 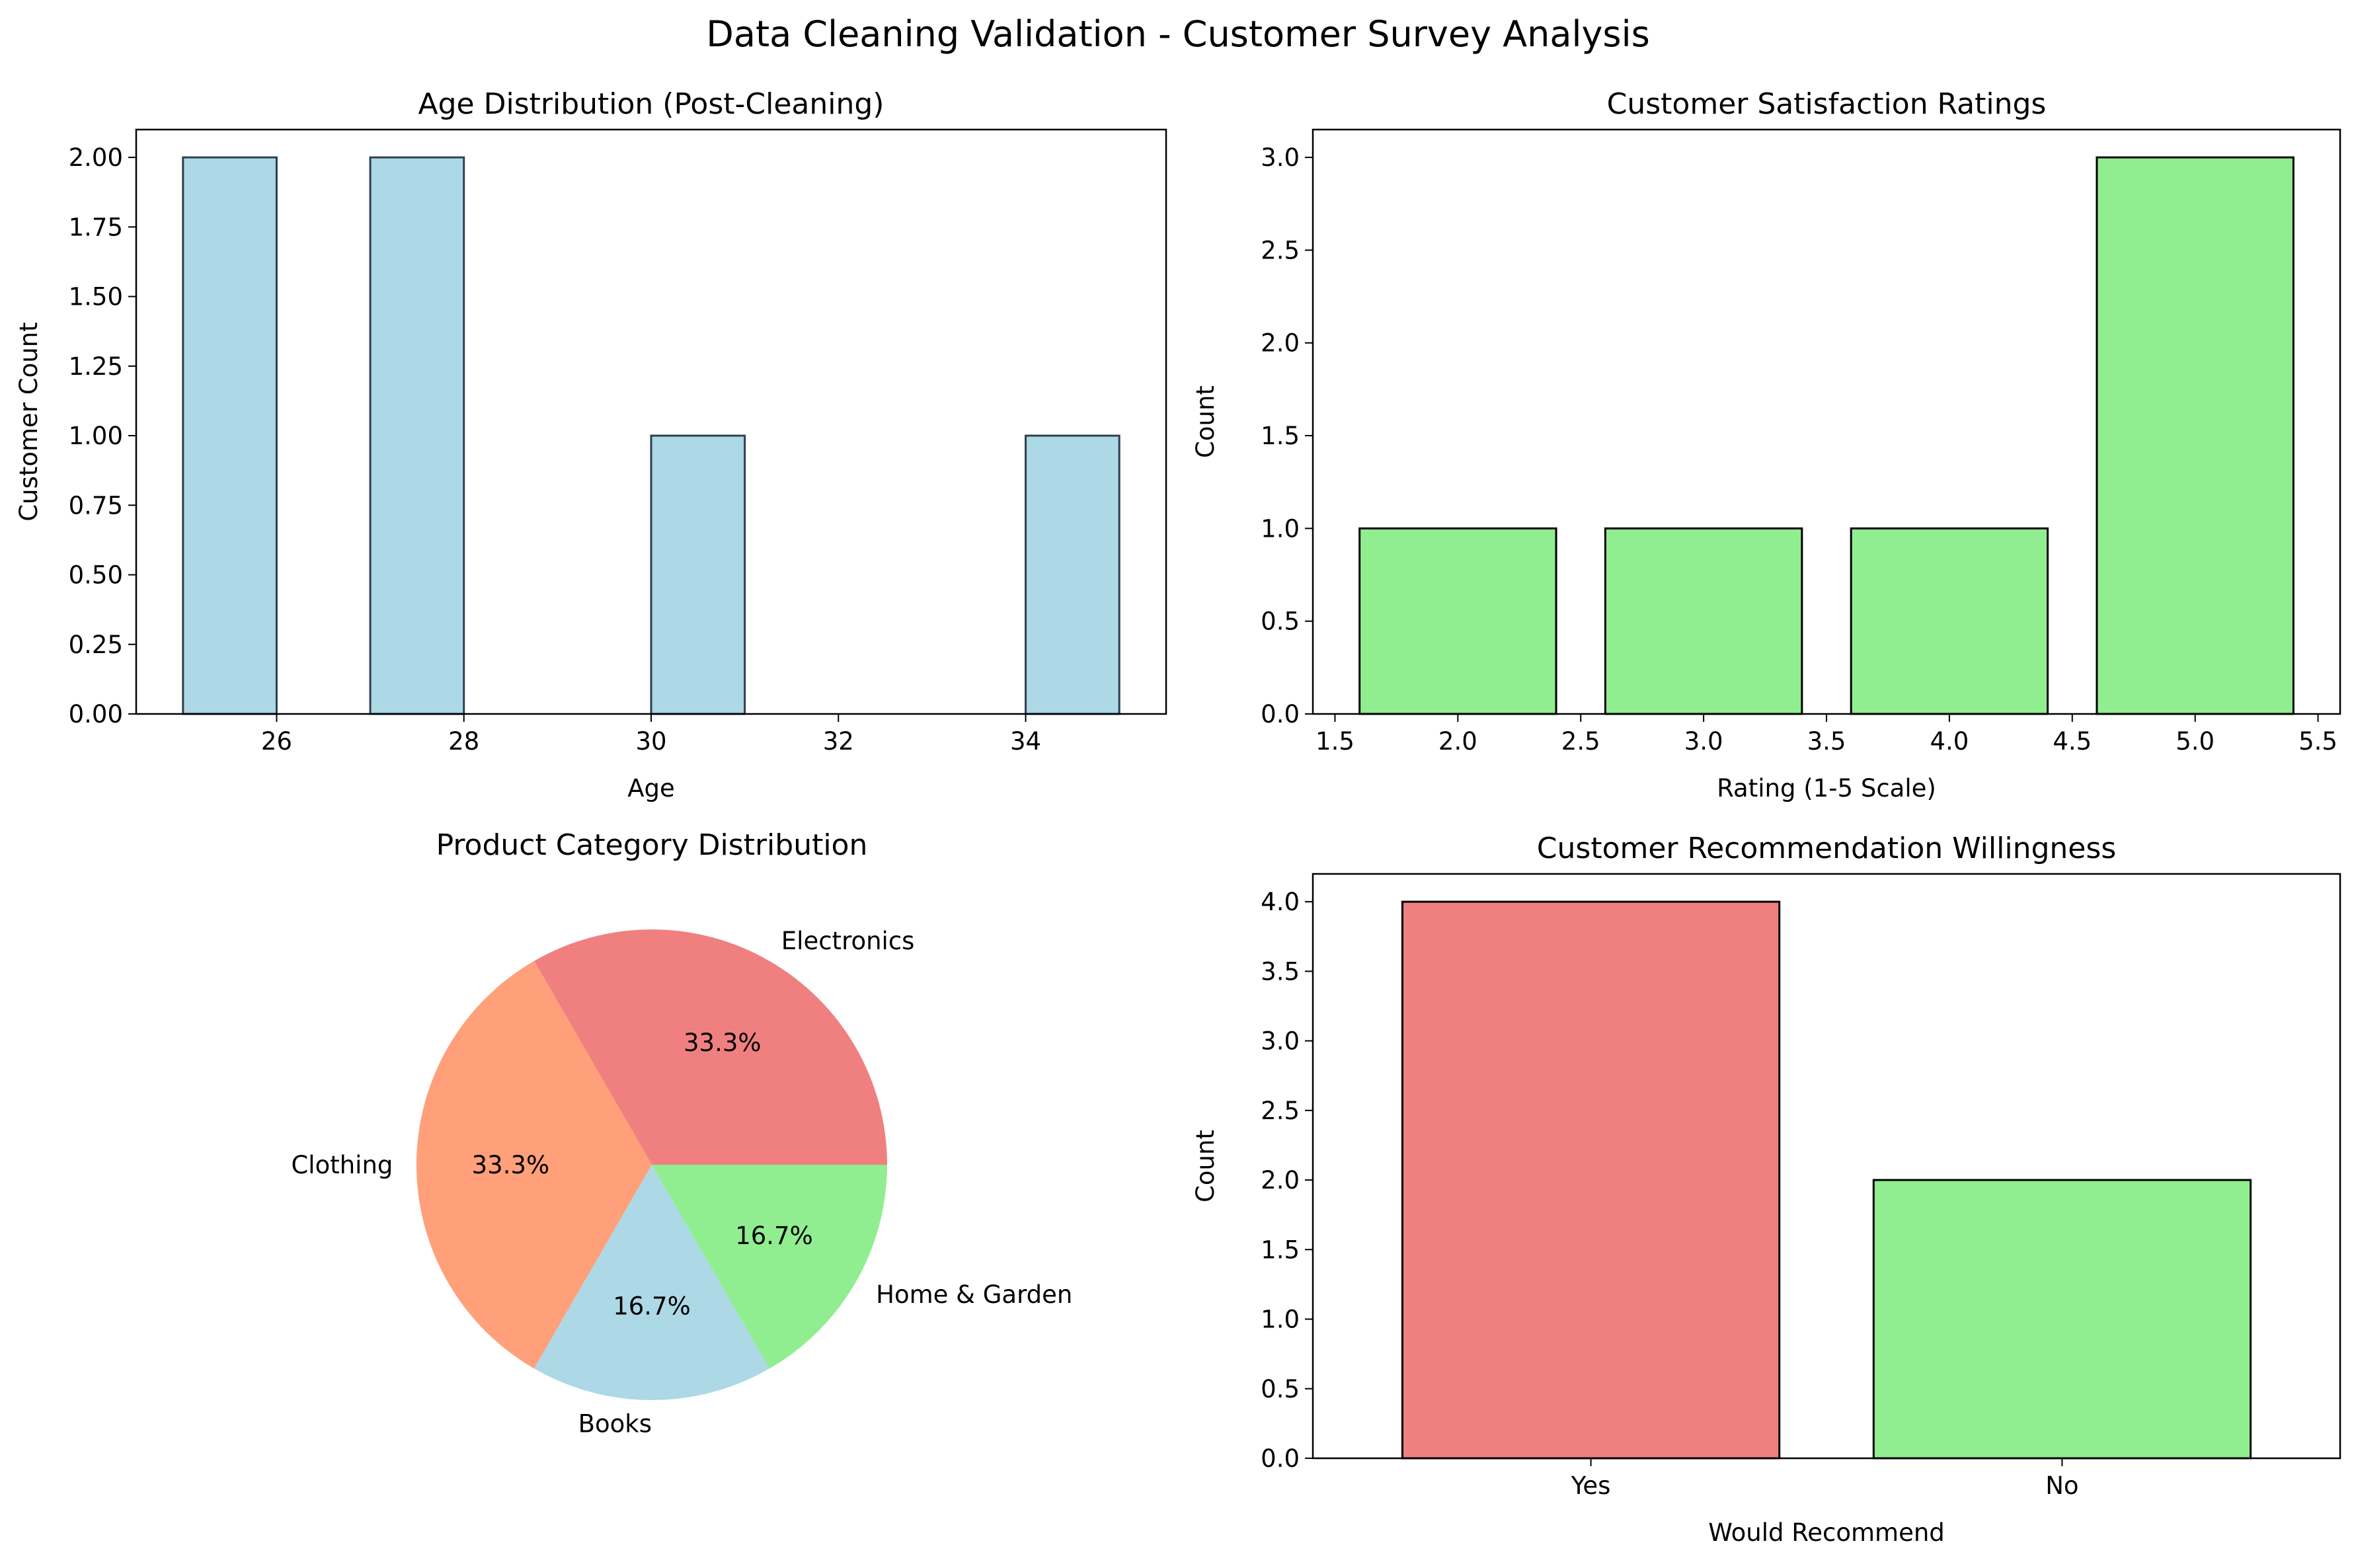 I want to click on panel-title: Age Distribution (Post-Cleaning), so click(x=651, y=104).